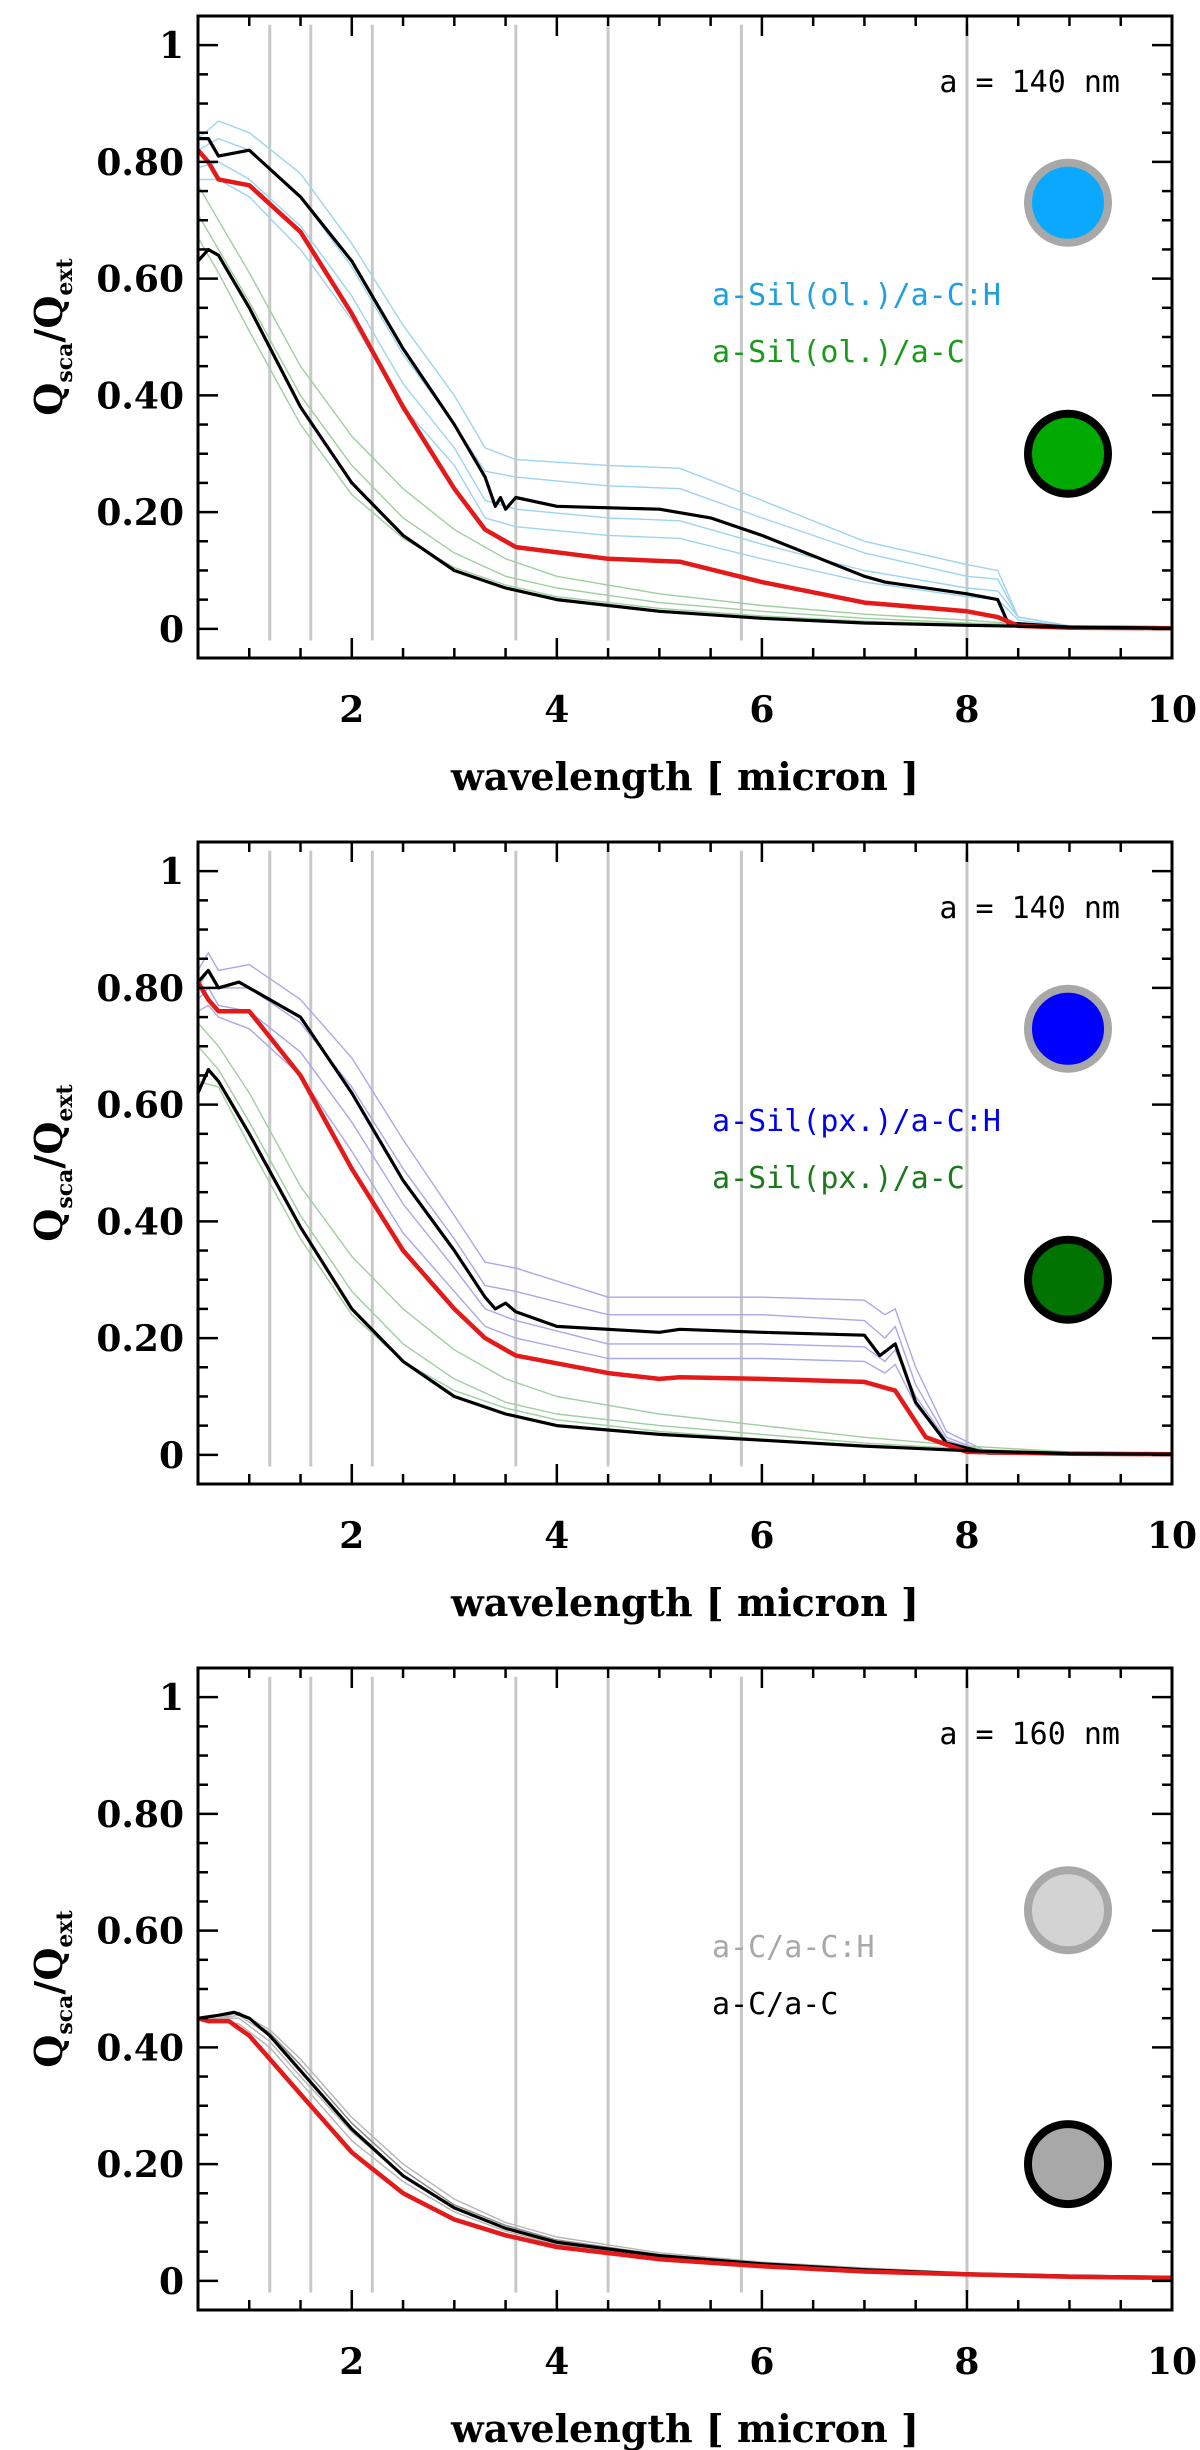 The width and height of the screenshot is (1200, 2450). Describe the element at coordinates (793, 1947) in the screenshot. I see `legend-entry: a-C/a-C:H` at that location.